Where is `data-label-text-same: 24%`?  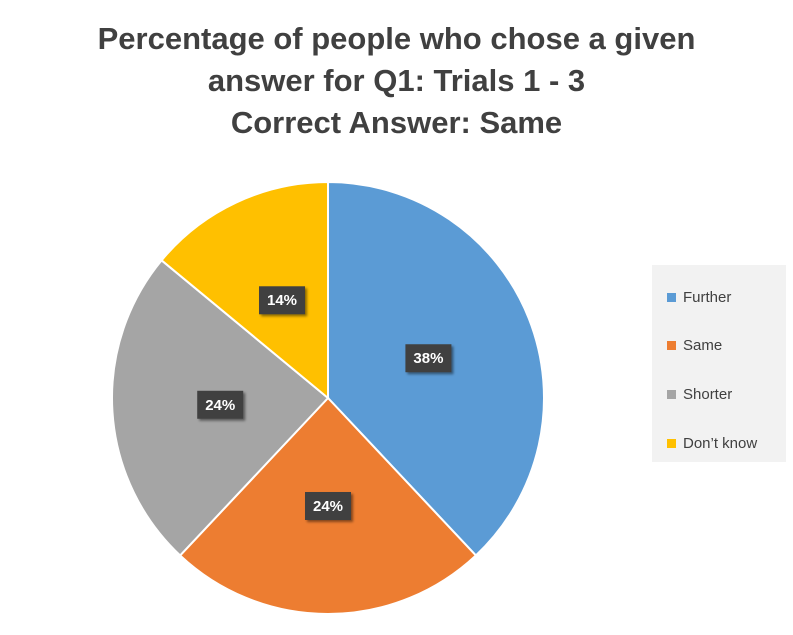
data-label-text-same: 24% is located at coordinates (328, 506).